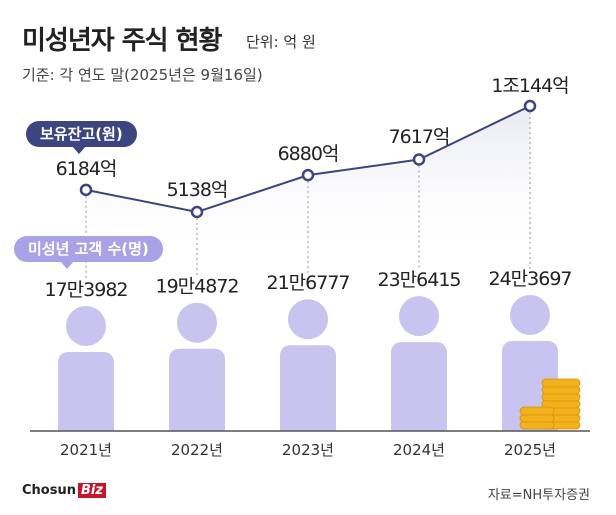  I want to click on unit-label: 단위: 억 원, so click(281, 42).